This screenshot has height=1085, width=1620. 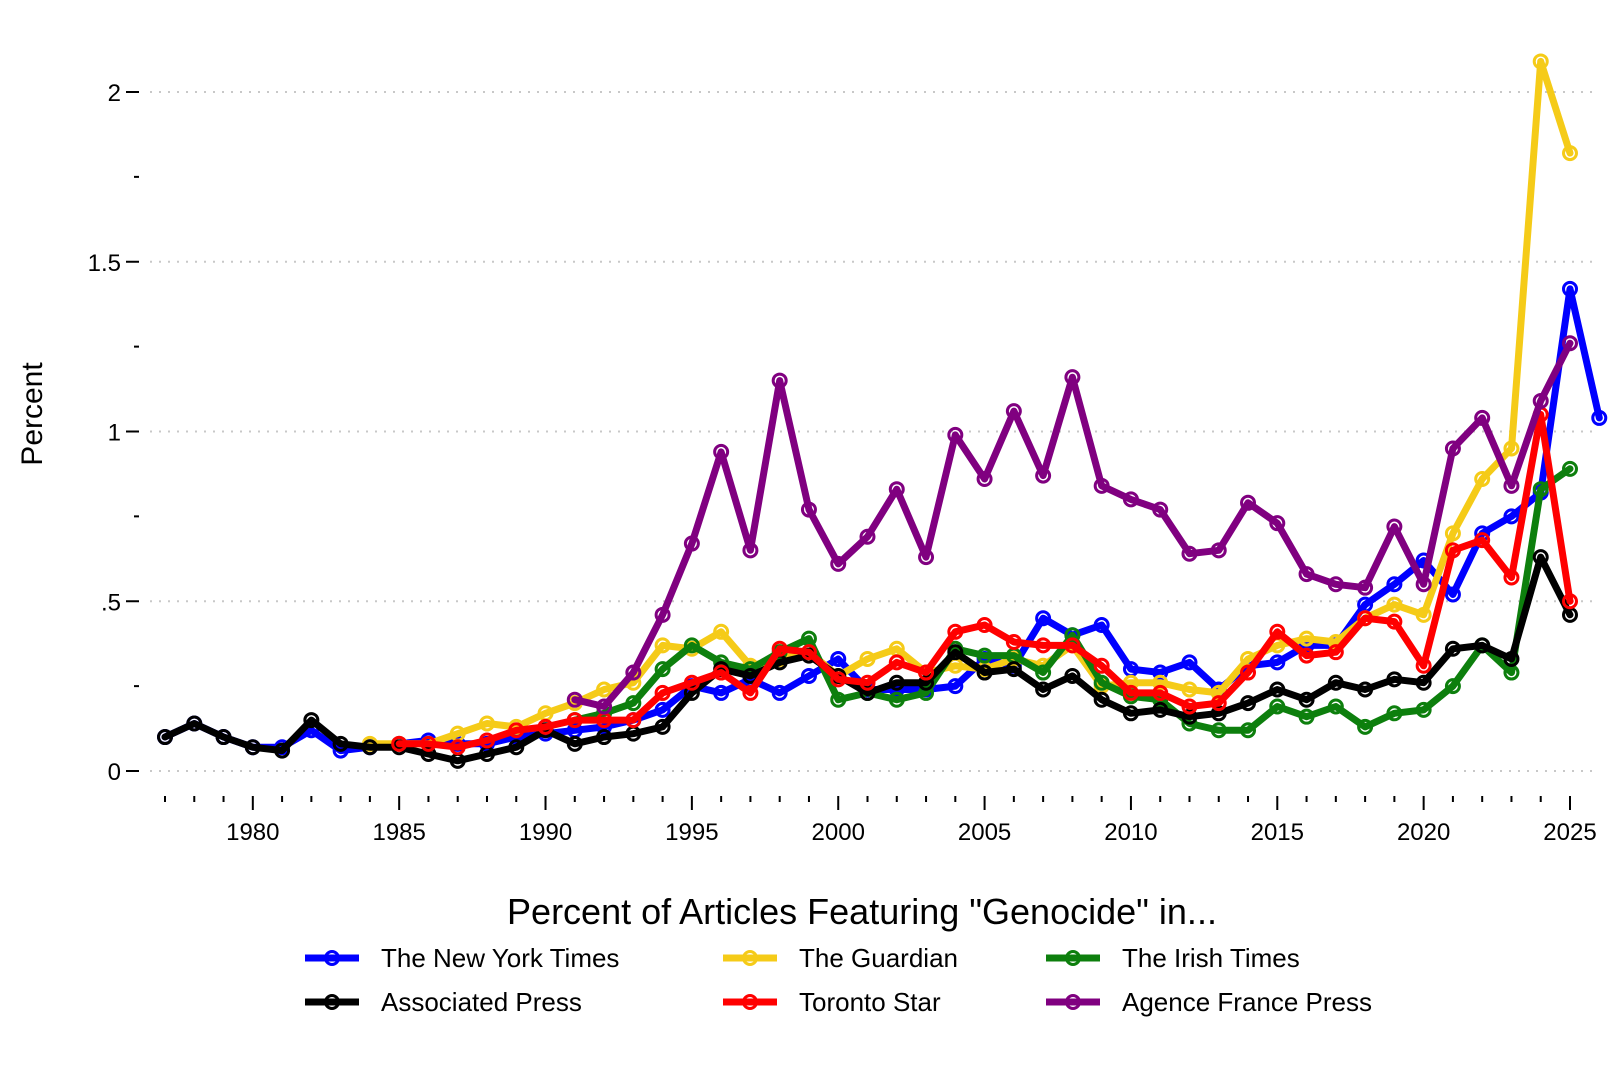 What do you see at coordinates (838, 832) in the screenshot?
I see `x-tick-label: 2000` at bounding box center [838, 832].